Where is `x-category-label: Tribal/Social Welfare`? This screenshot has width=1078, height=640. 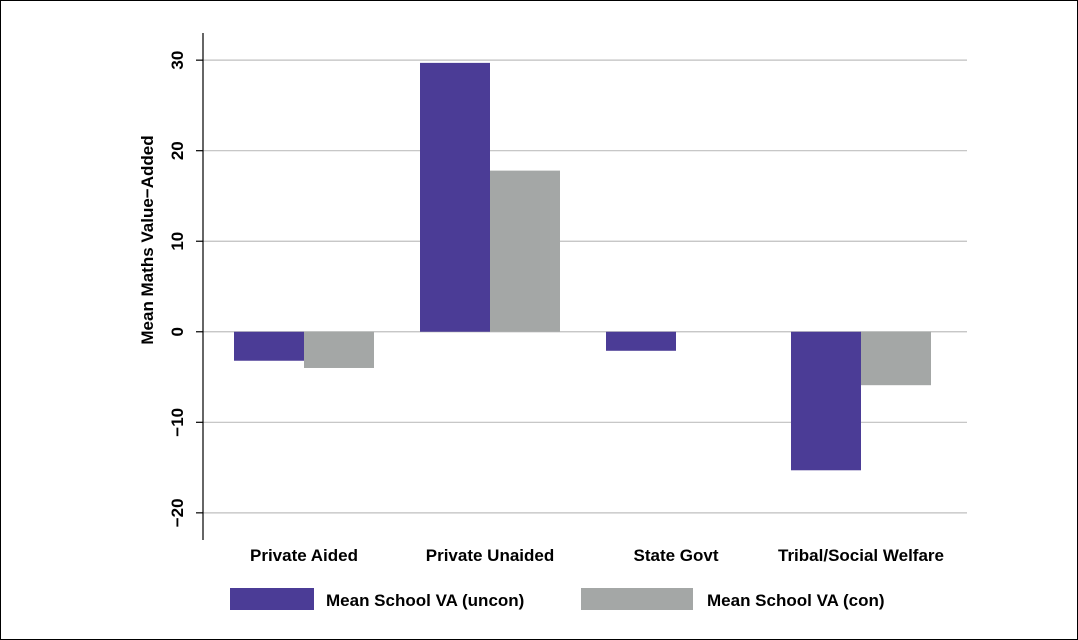
x-category-label: Tribal/Social Welfare is located at coordinates (861, 555).